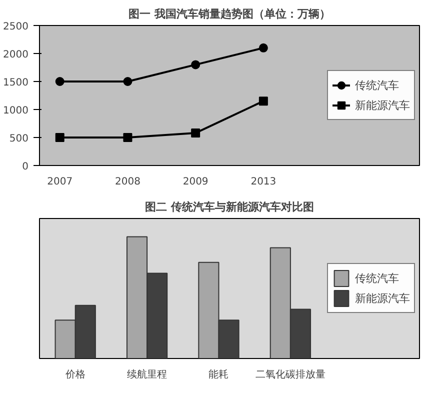 This screenshot has width=429, height=409. Describe the element at coordinates (25, 167) in the screenshot. I see `y-tick-label: 0` at that location.